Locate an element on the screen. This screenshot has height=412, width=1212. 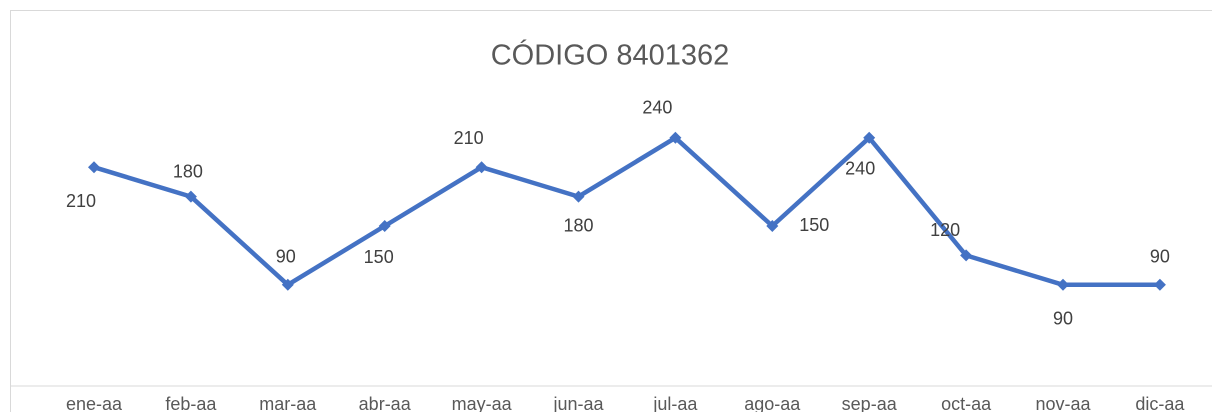
x-tick-label: oct-aa is located at coordinates (966, 403).